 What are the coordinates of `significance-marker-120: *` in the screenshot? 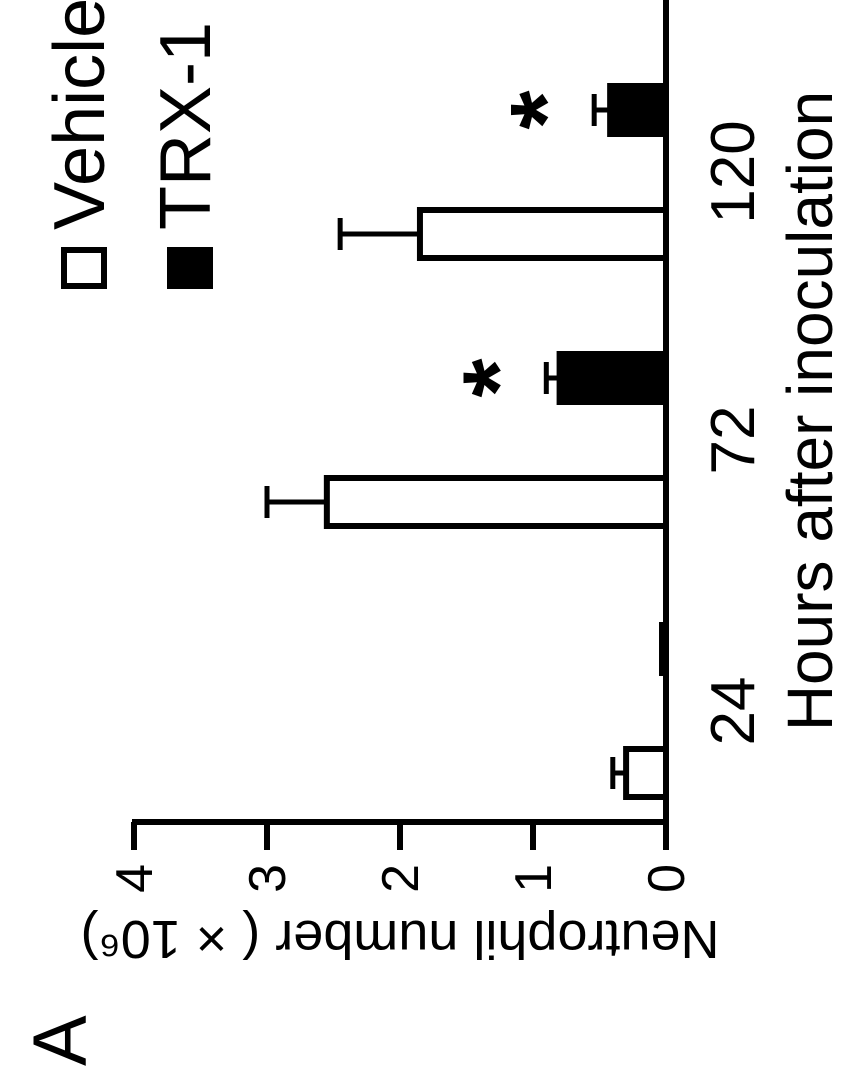 It's located at (546, 109).